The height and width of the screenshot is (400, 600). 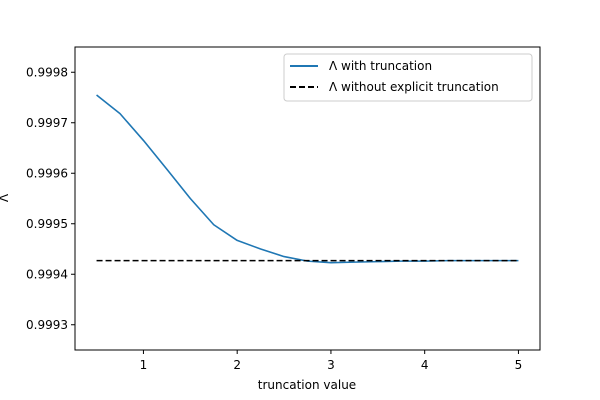 What do you see at coordinates (519, 365) in the screenshot?
I see `x-tick-label: 5` at bounding box center [519, 365].